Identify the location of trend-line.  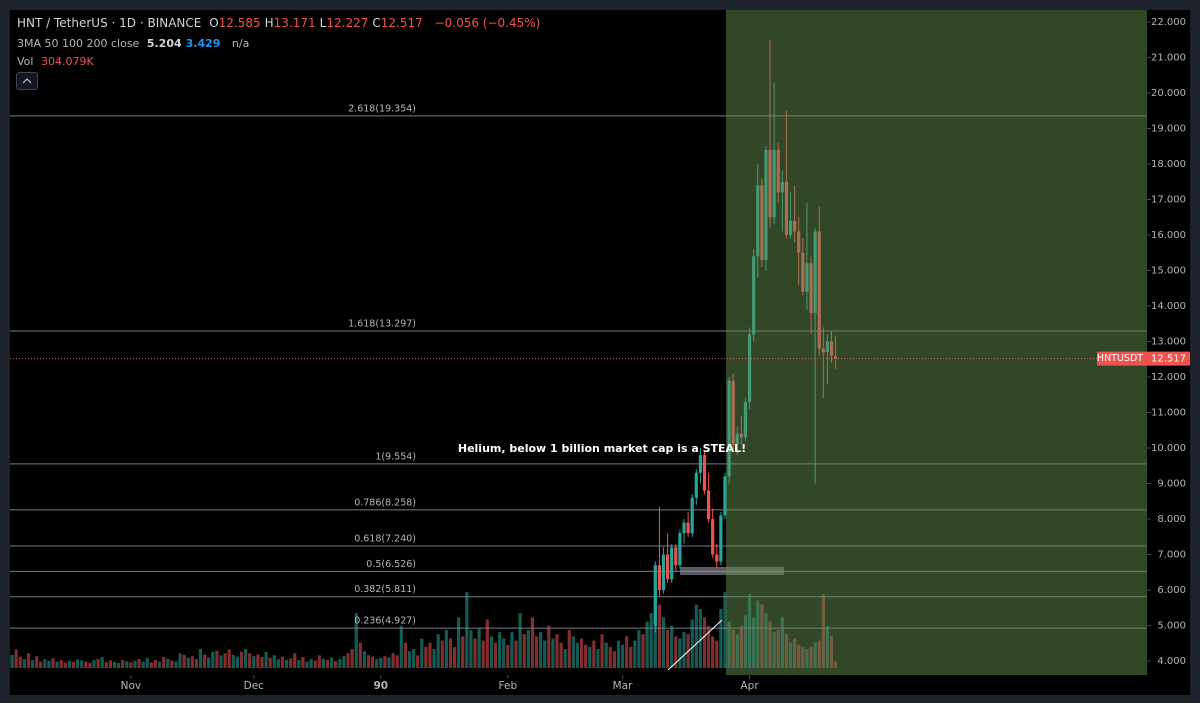
(695, 645).